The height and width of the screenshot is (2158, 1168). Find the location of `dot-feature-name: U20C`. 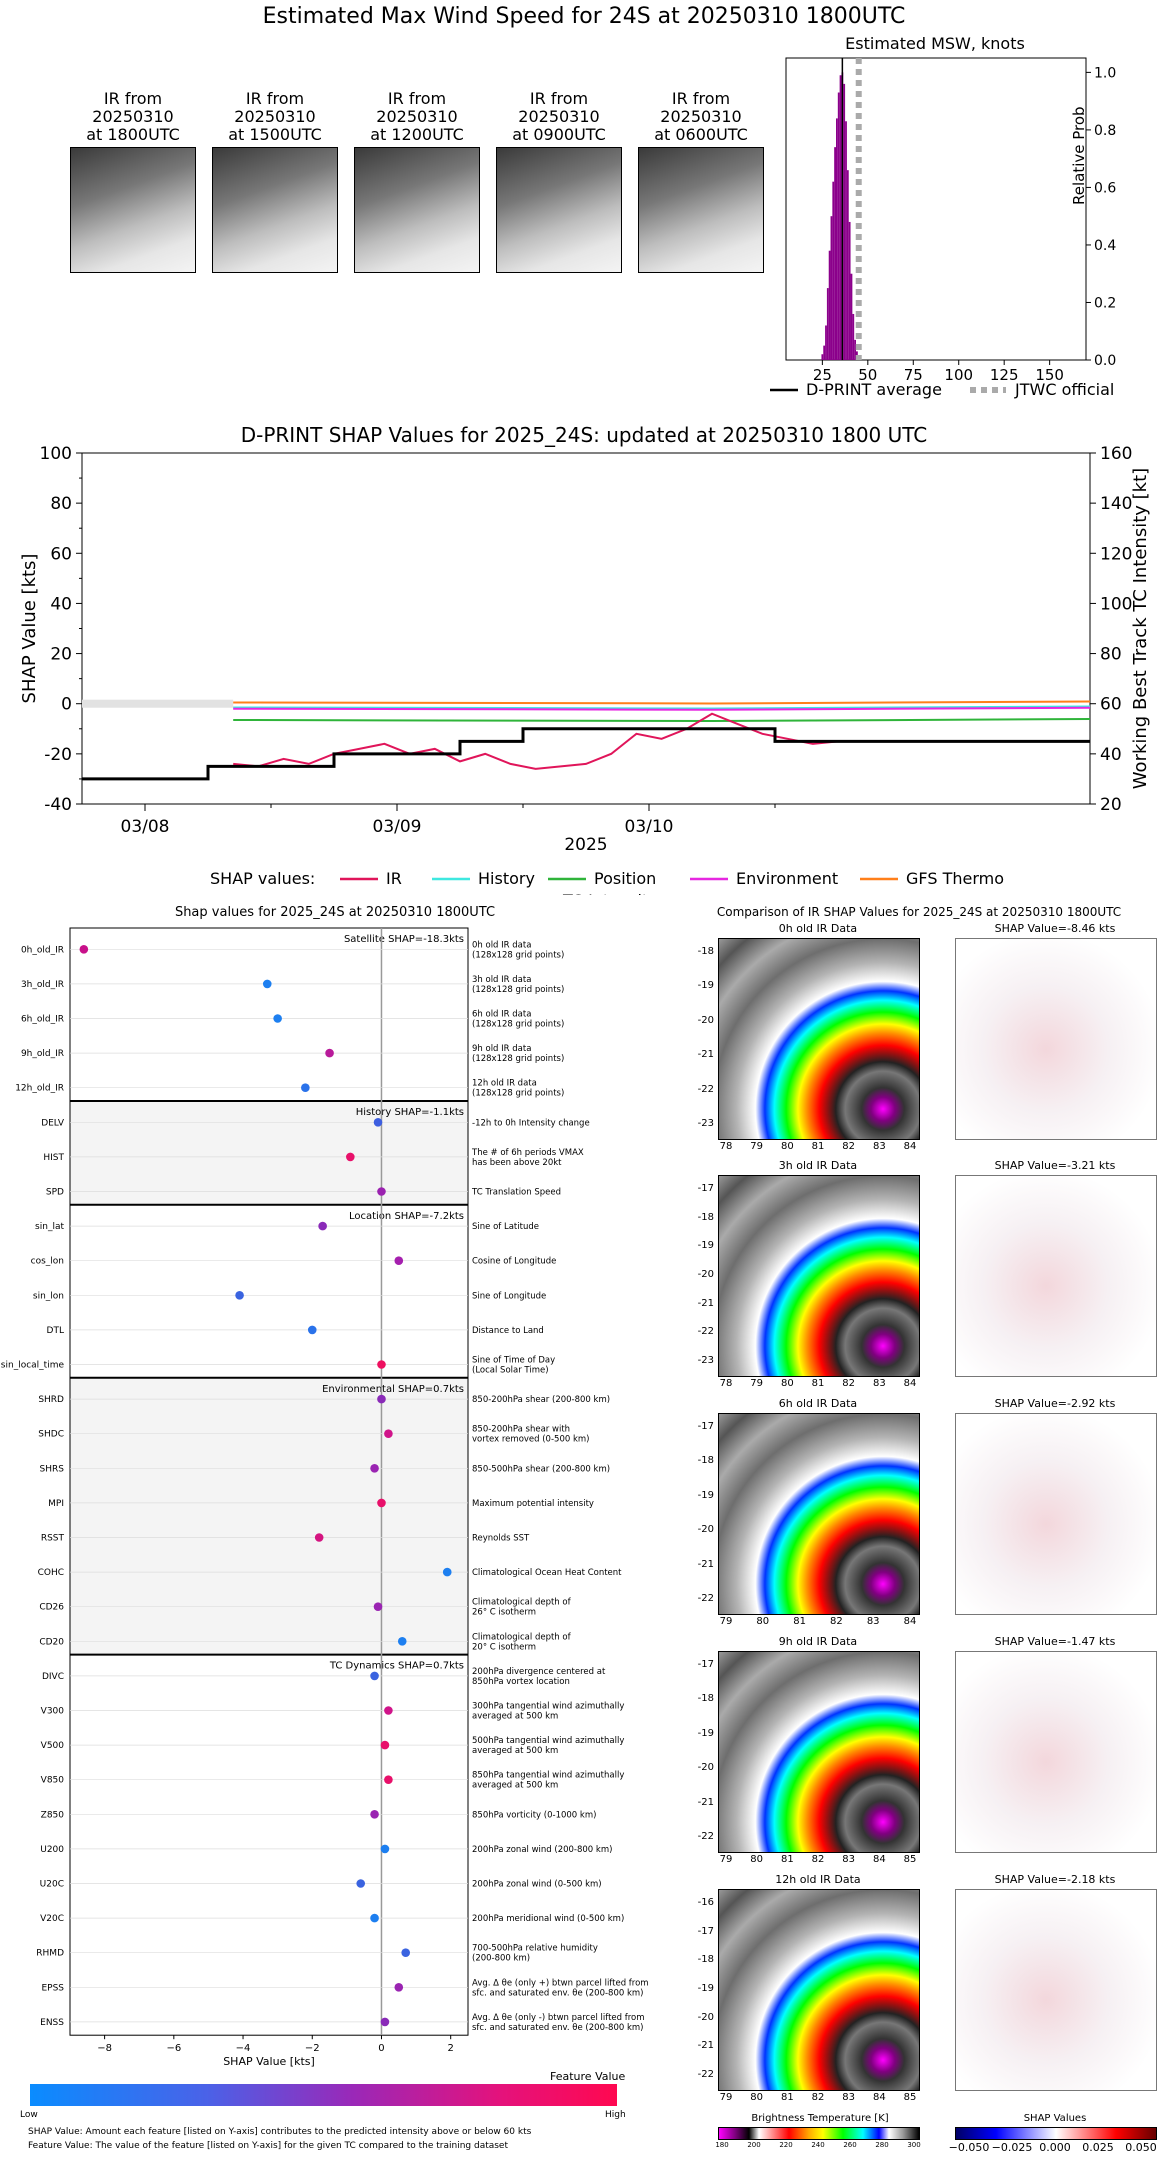

dot-feature-name: U20C is located at coordinates (52, 1885).